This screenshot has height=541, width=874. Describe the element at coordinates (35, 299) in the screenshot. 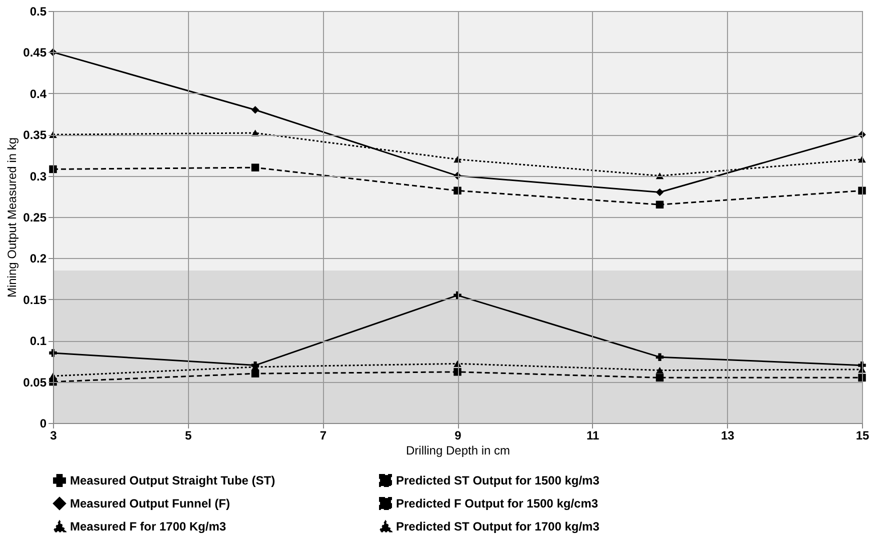

I see `y-tick-label: 0.15` at that location.